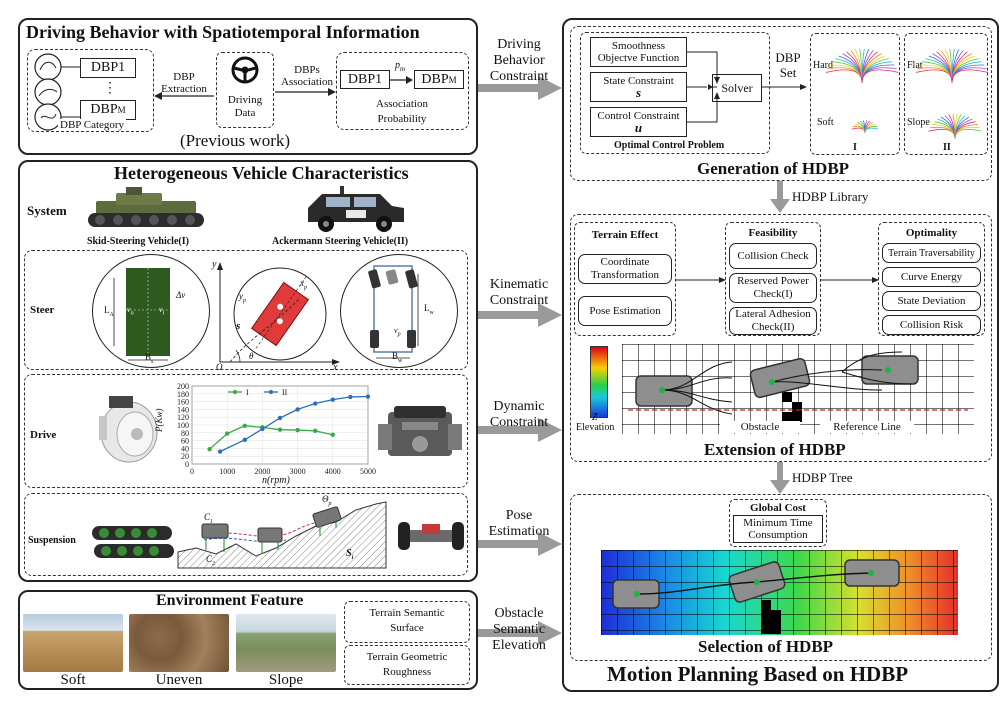  What do you see at coordinates (595, 417) in the screenshot?
I see `elevation-z-label: Z` at bounding box center [595, 417].